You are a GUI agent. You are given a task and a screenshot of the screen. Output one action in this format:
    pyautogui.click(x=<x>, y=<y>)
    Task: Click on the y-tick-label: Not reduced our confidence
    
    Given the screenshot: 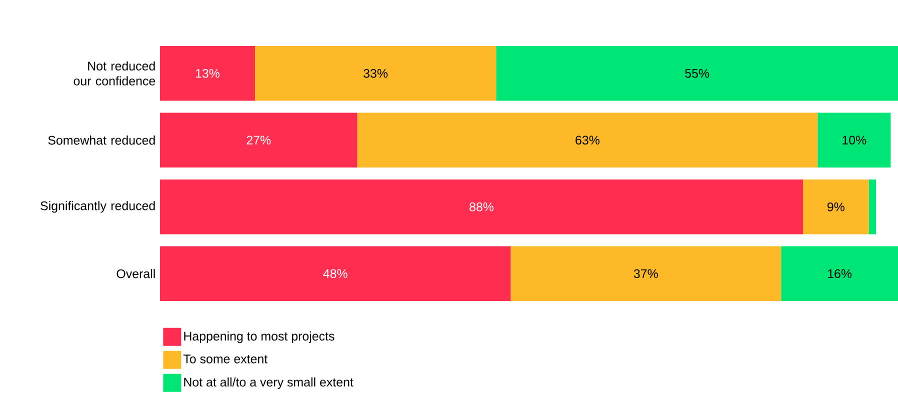 What is the action you would take?
    pyautogui.click(x=115, y=73)
    